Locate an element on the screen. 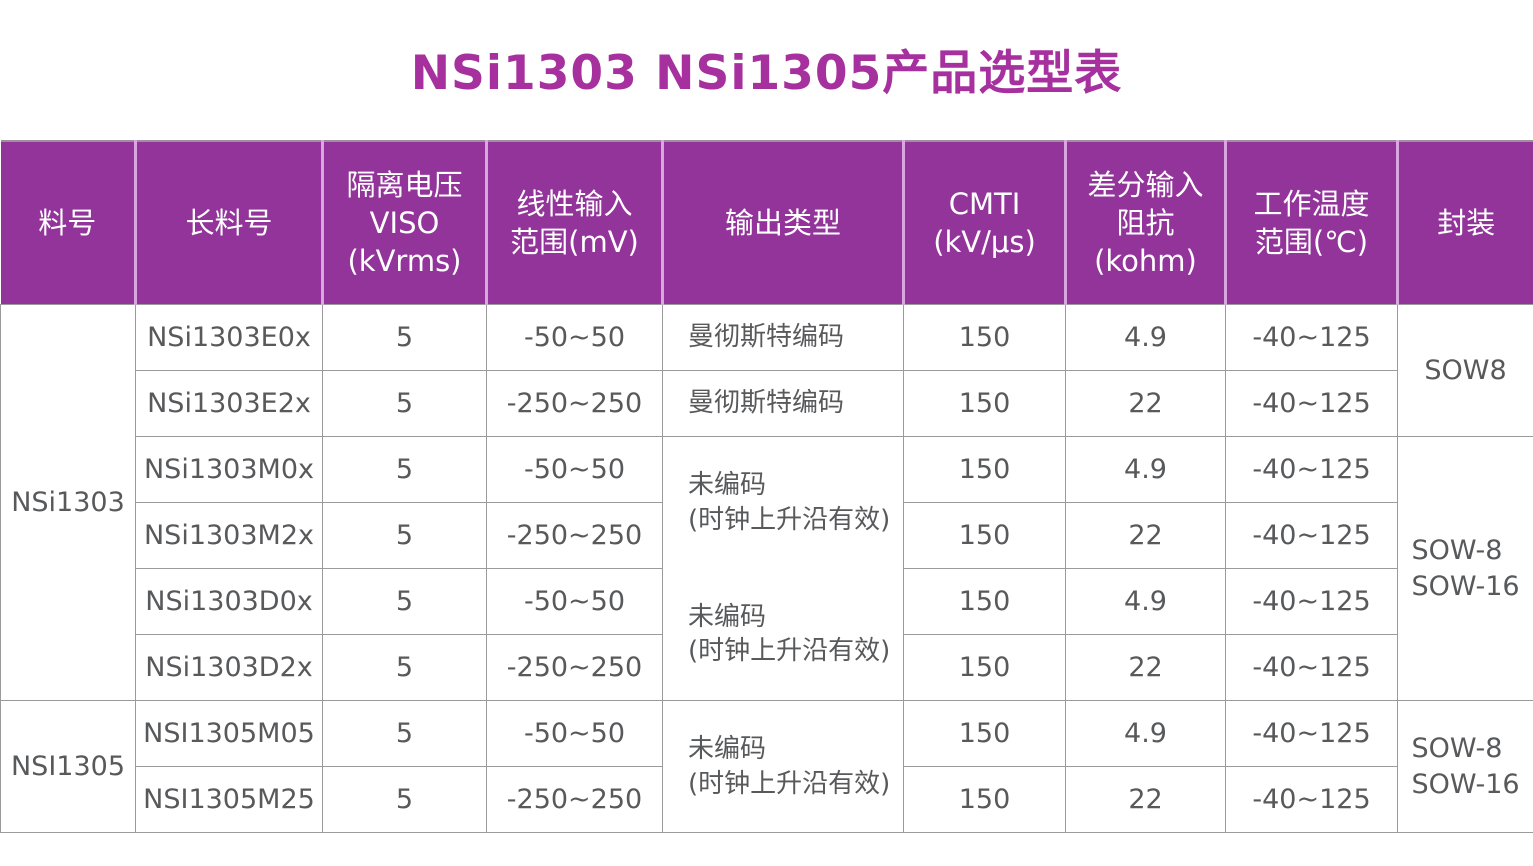  col-header-impedance: 差分输入 阻抗 (kohm) is located at coordinates (1145, 222).